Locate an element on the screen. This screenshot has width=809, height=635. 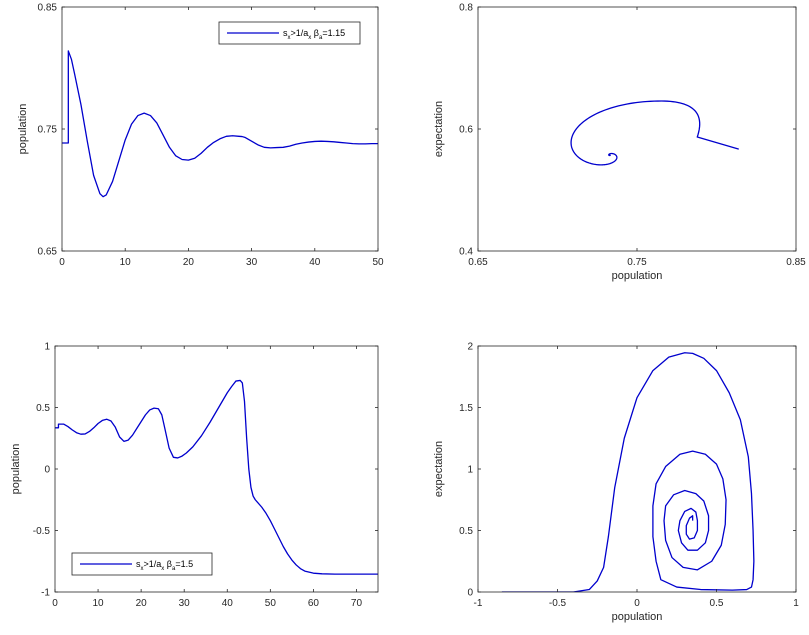
x-tick-label: -0.5 is located at coordinates (558, 603).